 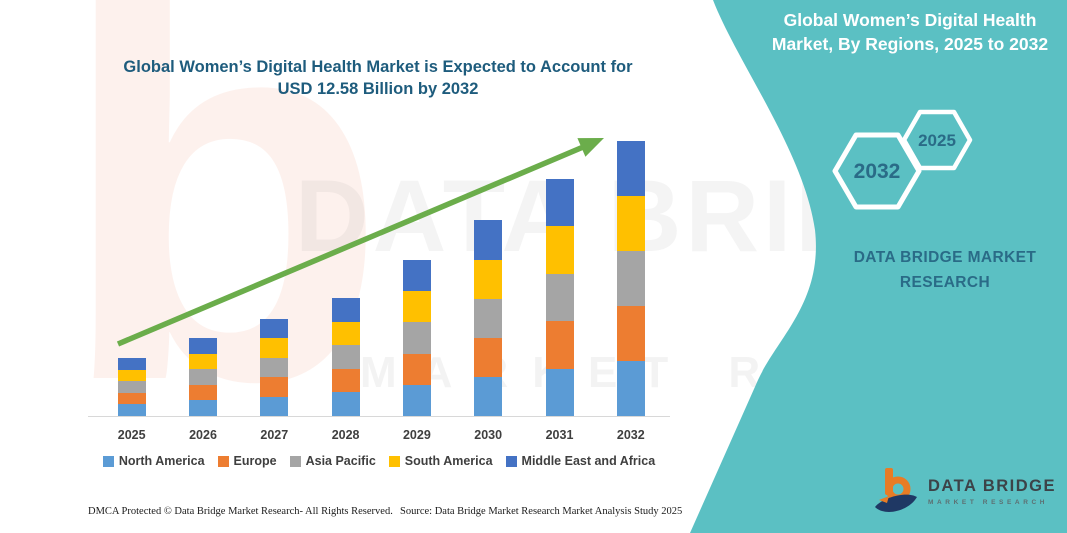 I want to click on legend-label: Asia Pacific, so click(x=340, y=461).